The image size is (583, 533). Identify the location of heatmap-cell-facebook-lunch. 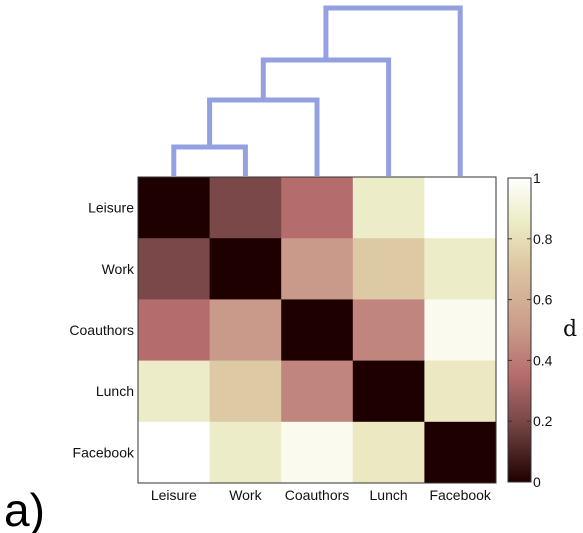
(388, 452).